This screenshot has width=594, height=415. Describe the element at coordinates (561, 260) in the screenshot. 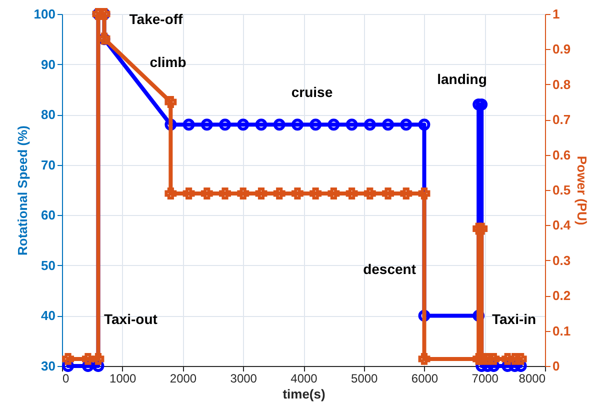

I see `y2-tick-label: 0.3` at that location.